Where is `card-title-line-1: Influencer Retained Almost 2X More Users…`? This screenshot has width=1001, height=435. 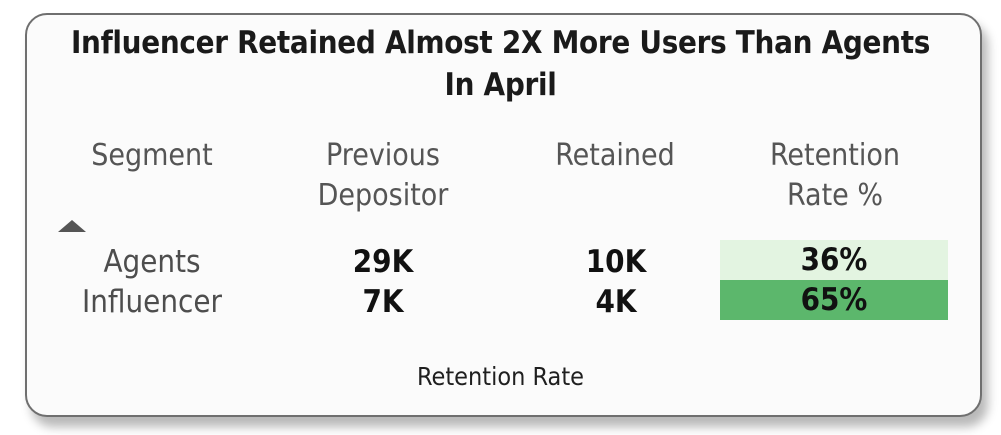 card-title-line-1: Influencer Retained Almost 2X More Users… is located at coordinates (500, 43).